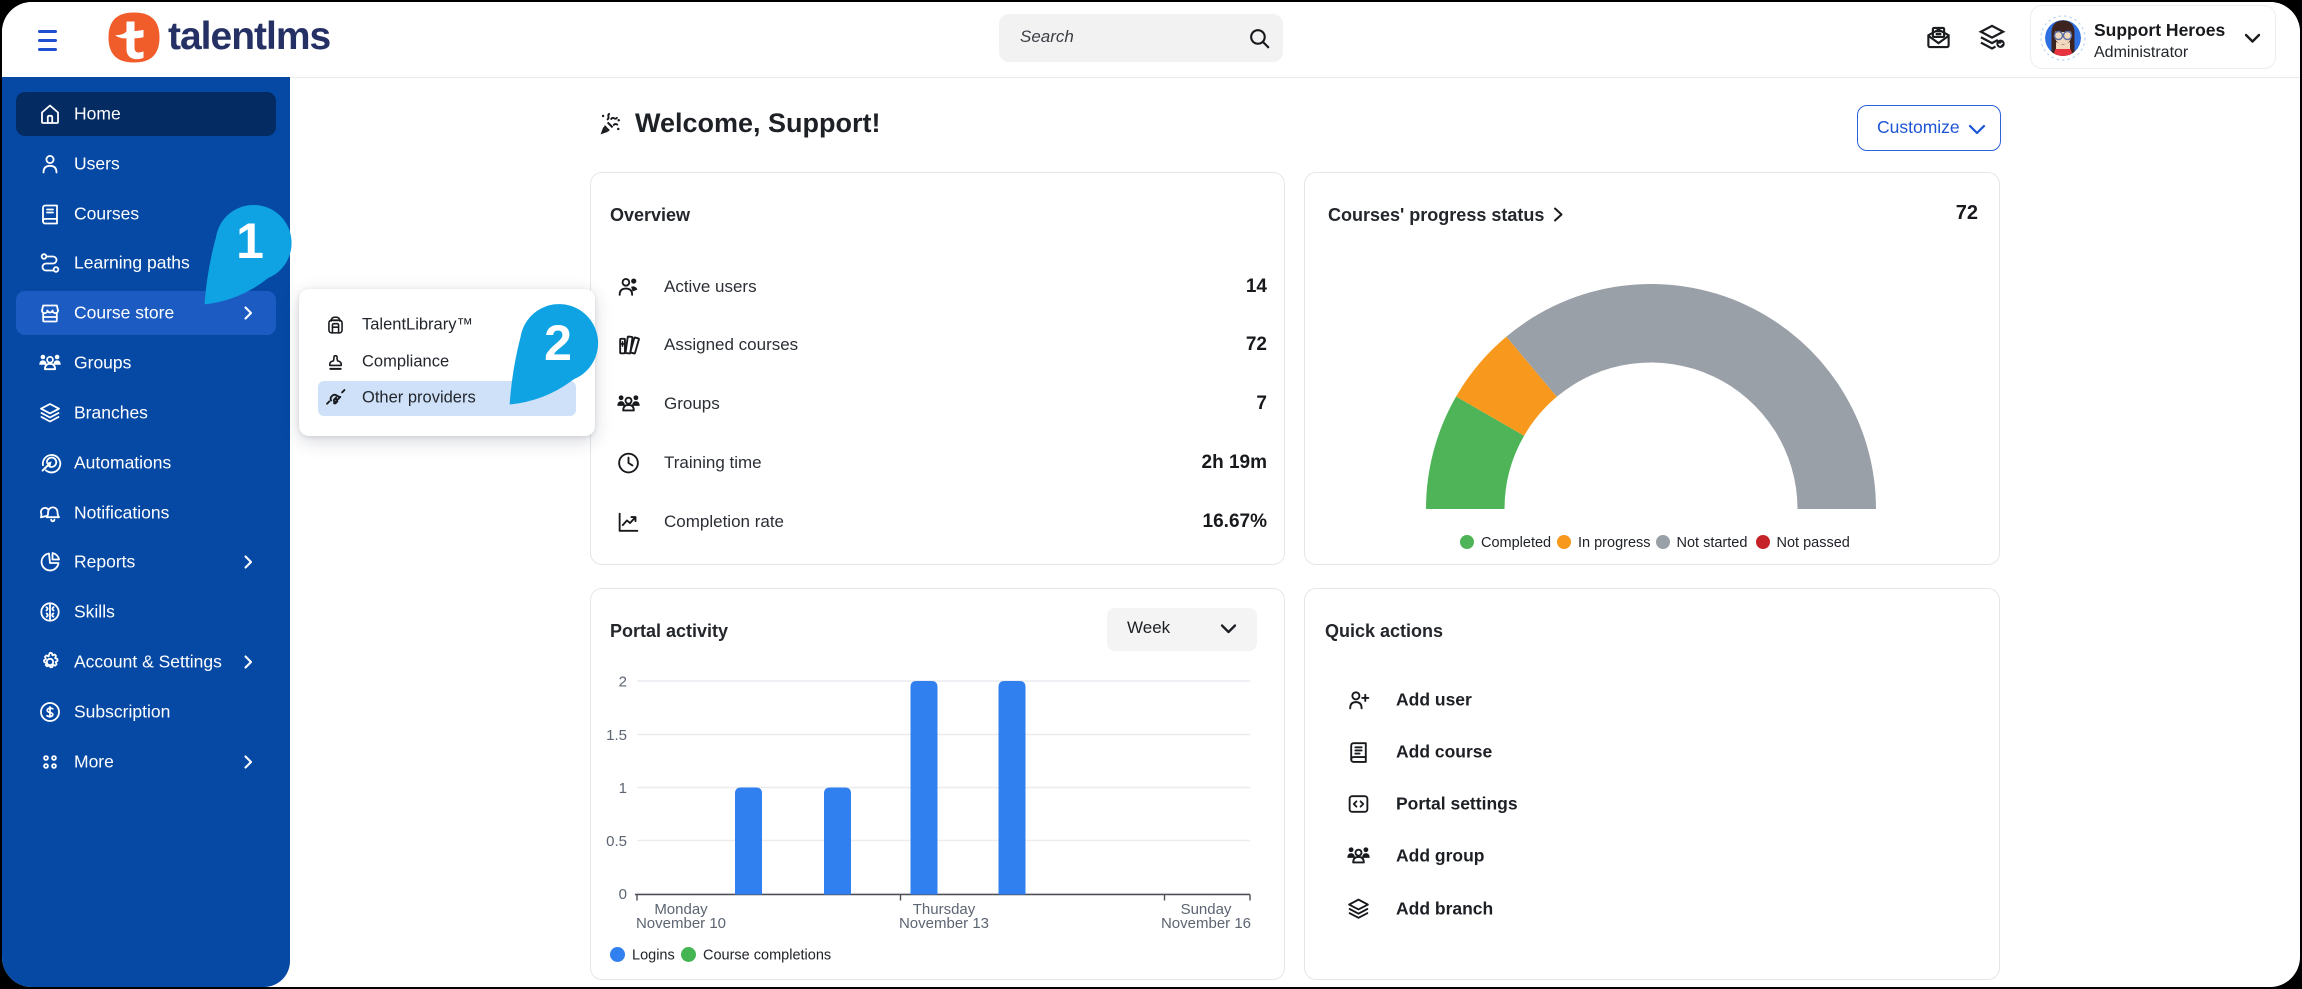 The height and width of the screenshot is (989, 2302). What do you see at coordinates (681, 909) in the screenshot?
I see `svg-text: Monday` at bounding box center [681, 909].